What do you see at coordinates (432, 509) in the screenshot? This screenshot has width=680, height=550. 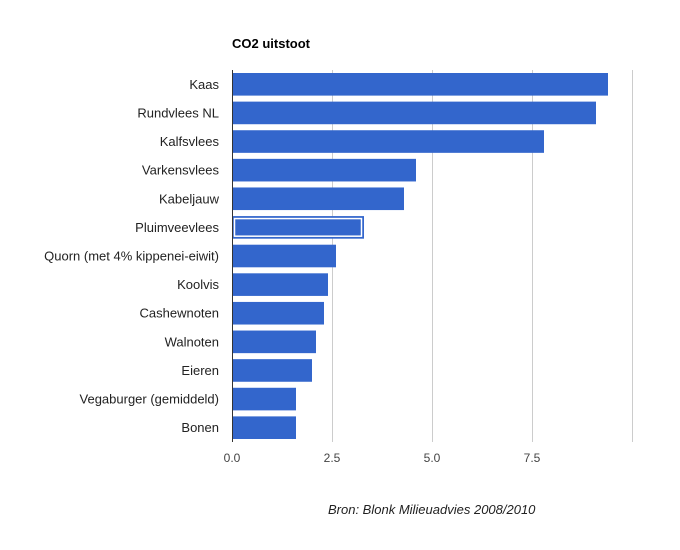 I see `source-note: Bron: Blonk Milieuadvies 2008/2010` at bounding box center [432, 509].